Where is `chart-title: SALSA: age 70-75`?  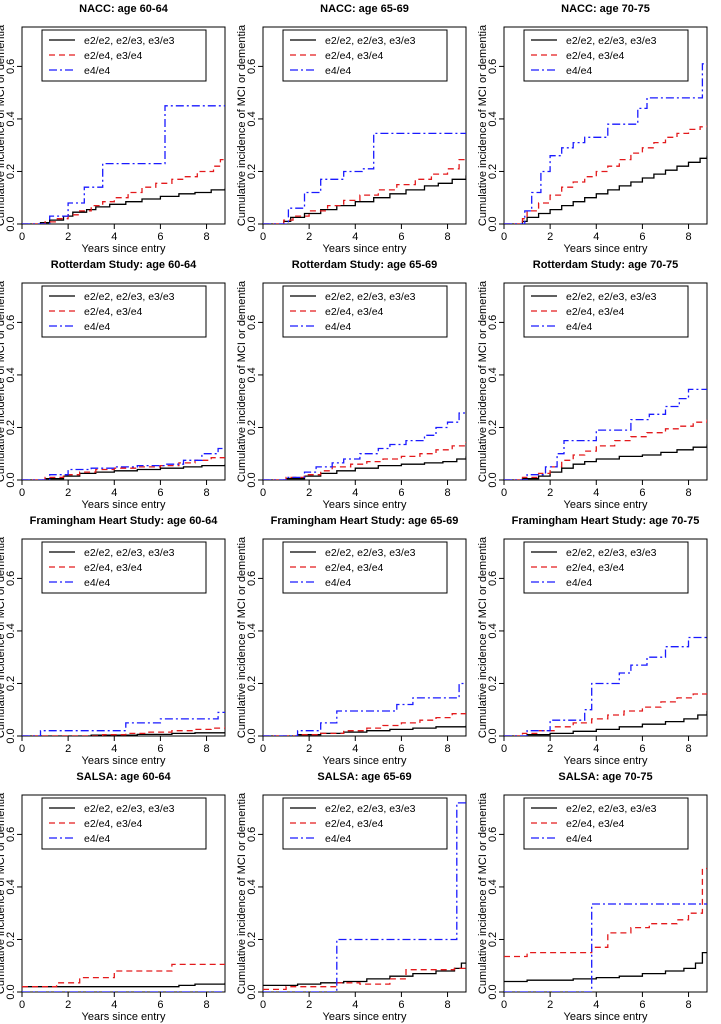 chart-title: SALSA: age 70-75 is located at coordinates (605, 777).